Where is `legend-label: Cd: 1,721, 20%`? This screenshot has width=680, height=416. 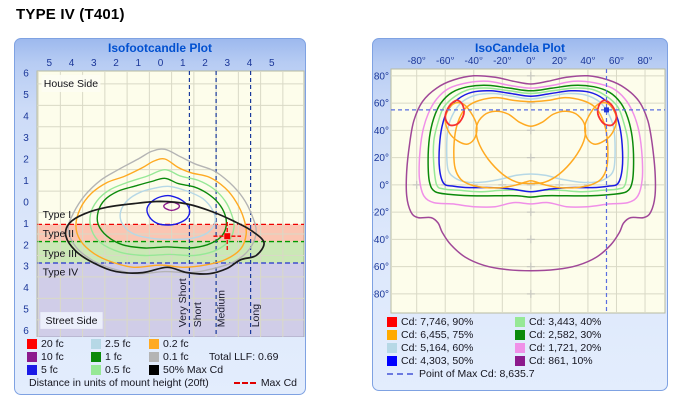 legend-label: Cd: 1,721, 20% is located at coordinates (565, 347).